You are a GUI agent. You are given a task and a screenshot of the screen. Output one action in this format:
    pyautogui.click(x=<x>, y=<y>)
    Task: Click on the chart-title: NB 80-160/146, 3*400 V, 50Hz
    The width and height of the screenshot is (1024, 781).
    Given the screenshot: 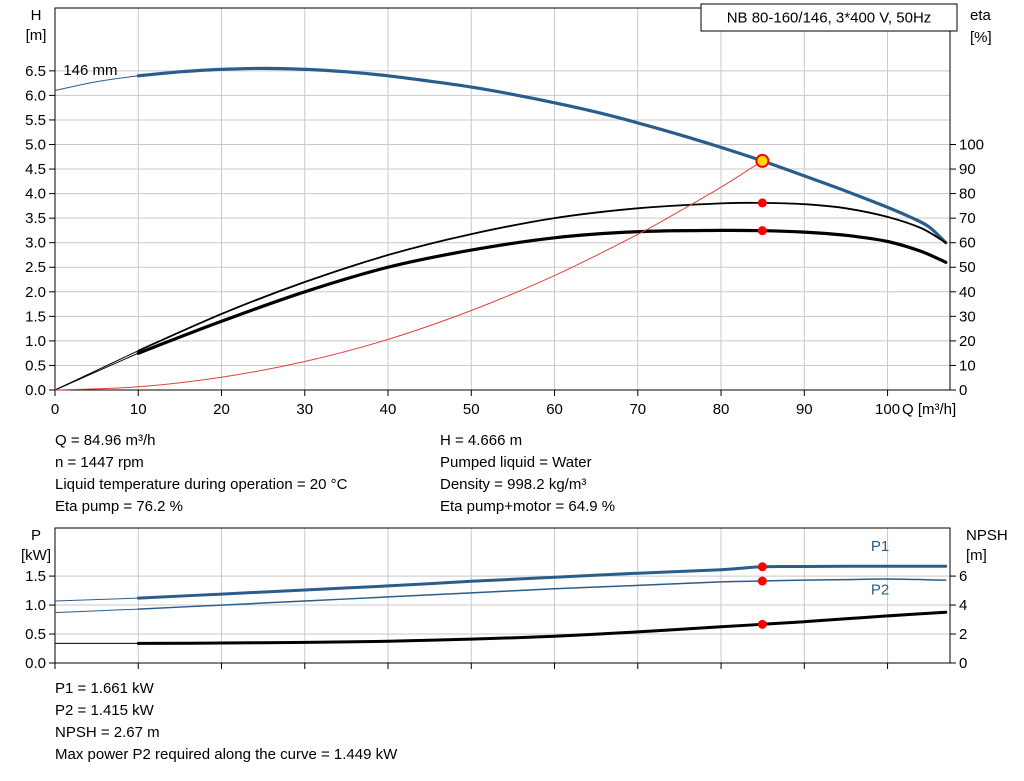 What is the action you would take?
    pyautogui.click(x=829, y=18)
    